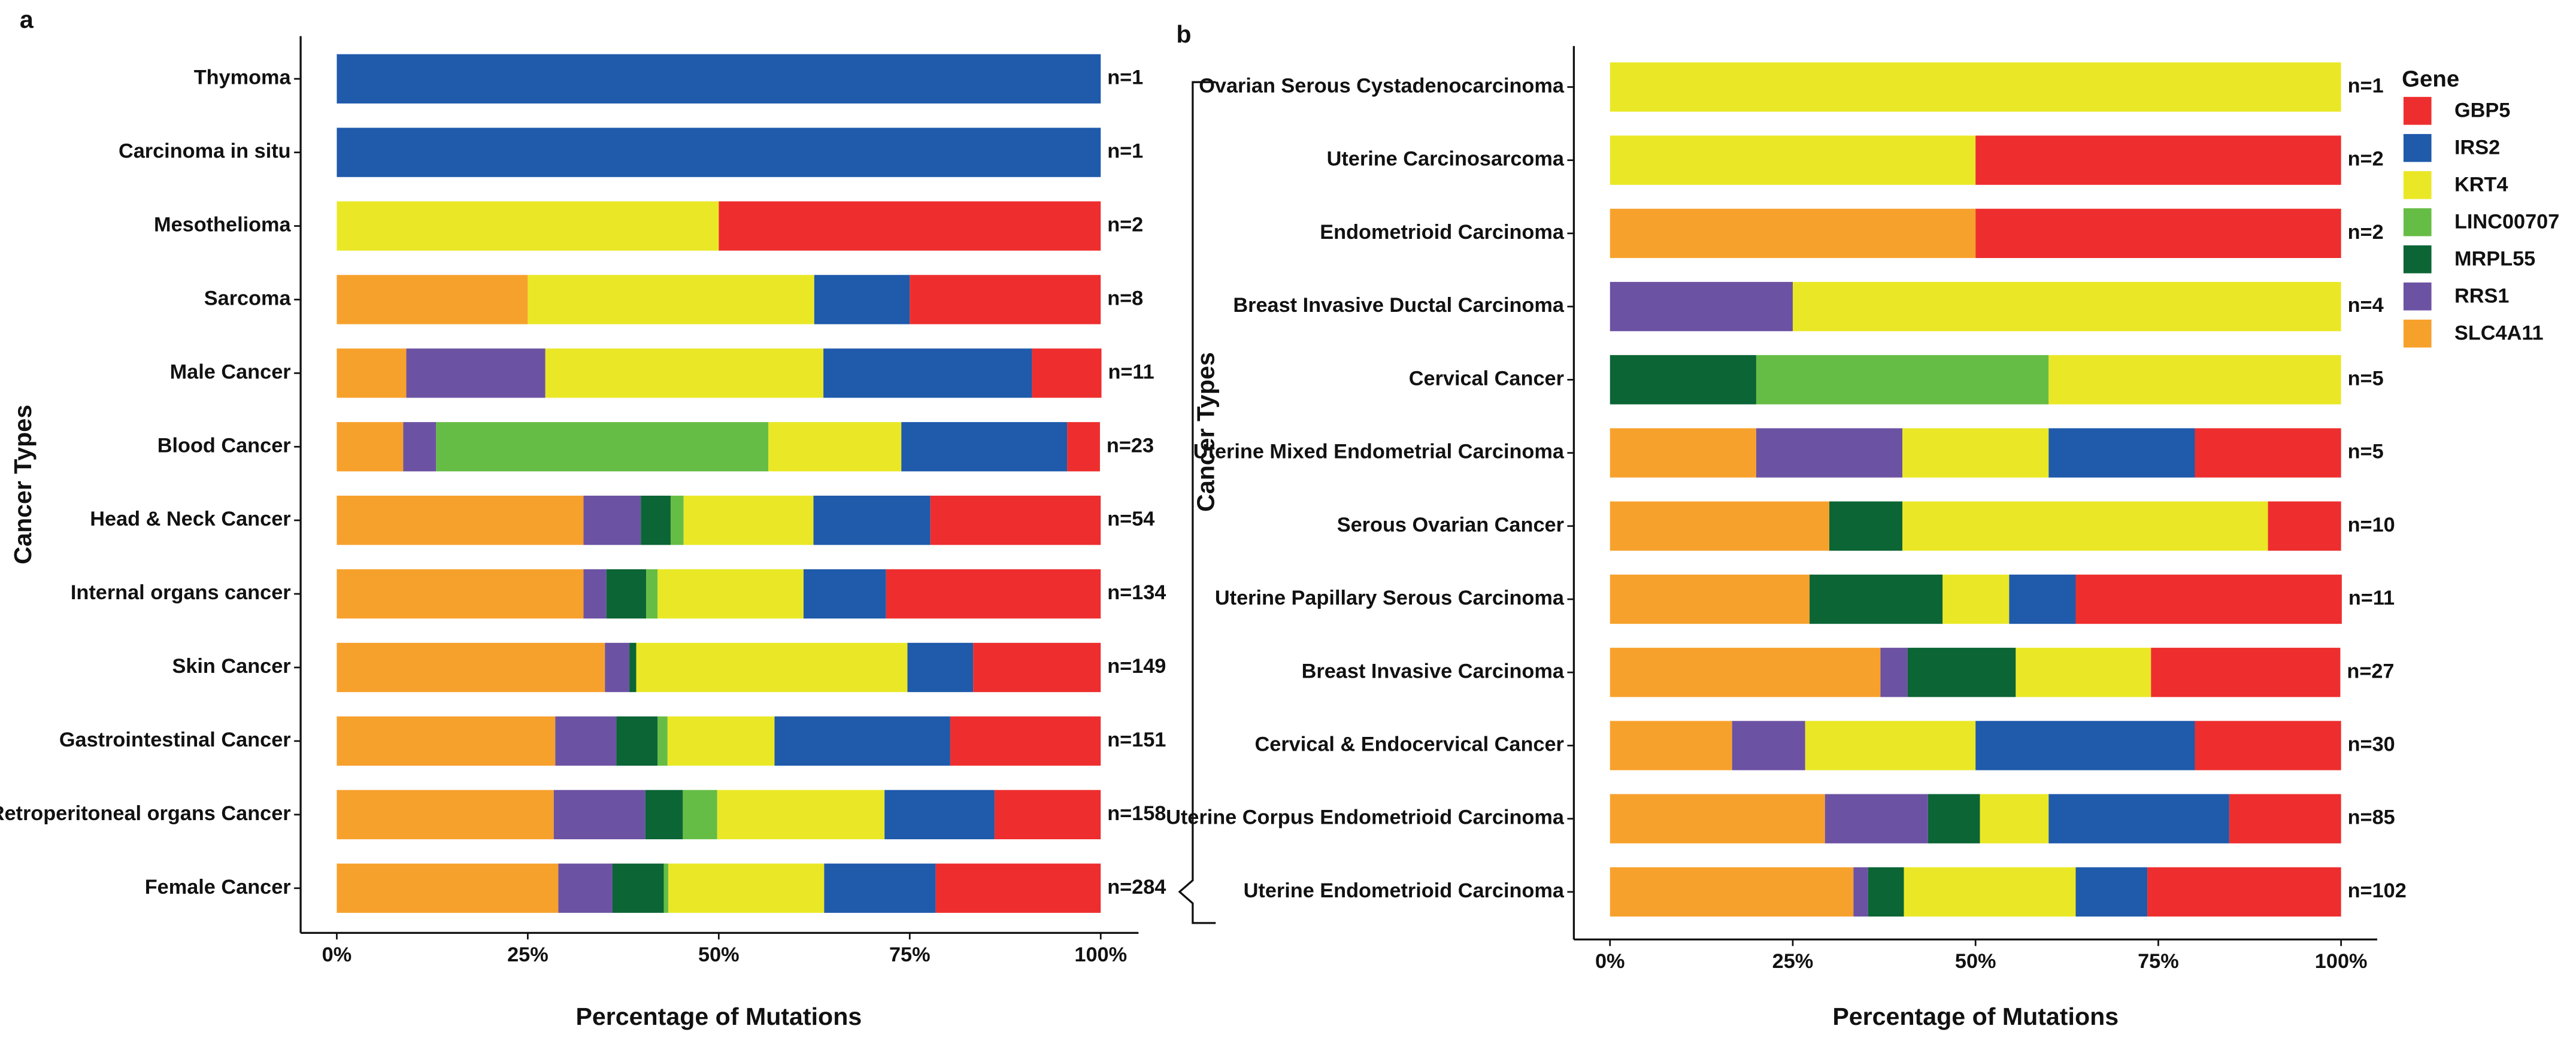 Image resolution: width=2576 pixels, height=1044 pixels. Describe the element at coordinates (1136, 593) in the screenshot. I see `n-label: n=134` at that location.